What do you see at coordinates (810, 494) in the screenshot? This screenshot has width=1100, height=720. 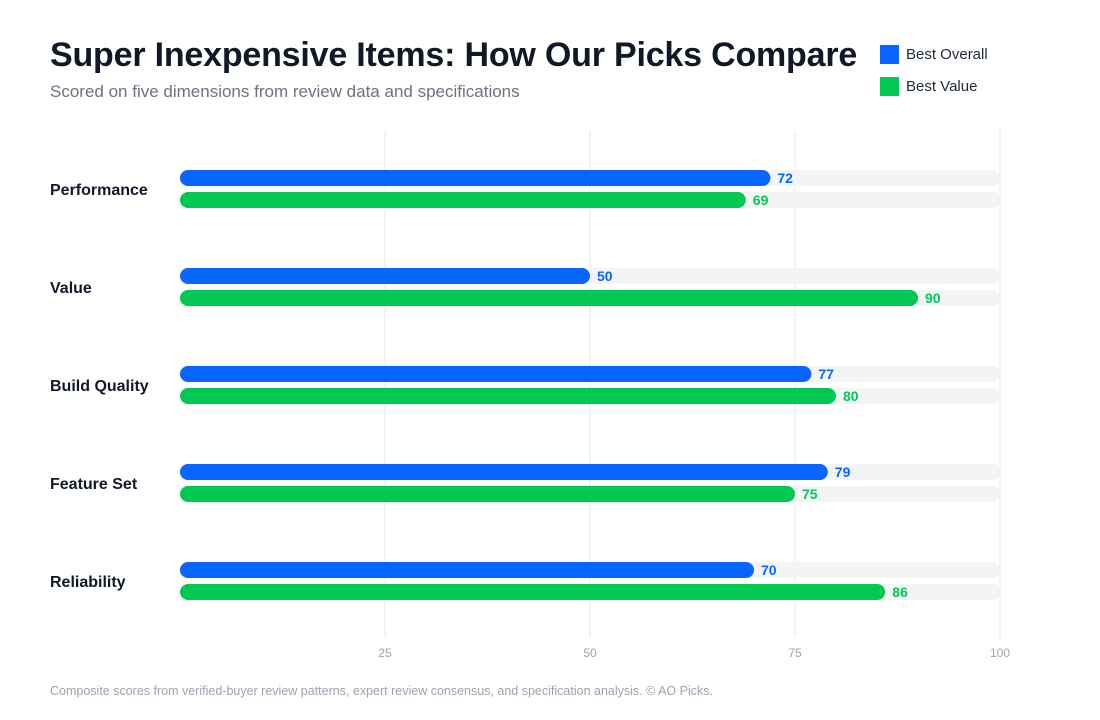 I see `value-label-feature-set-best-value: 75` at bounding box center [810, 494].